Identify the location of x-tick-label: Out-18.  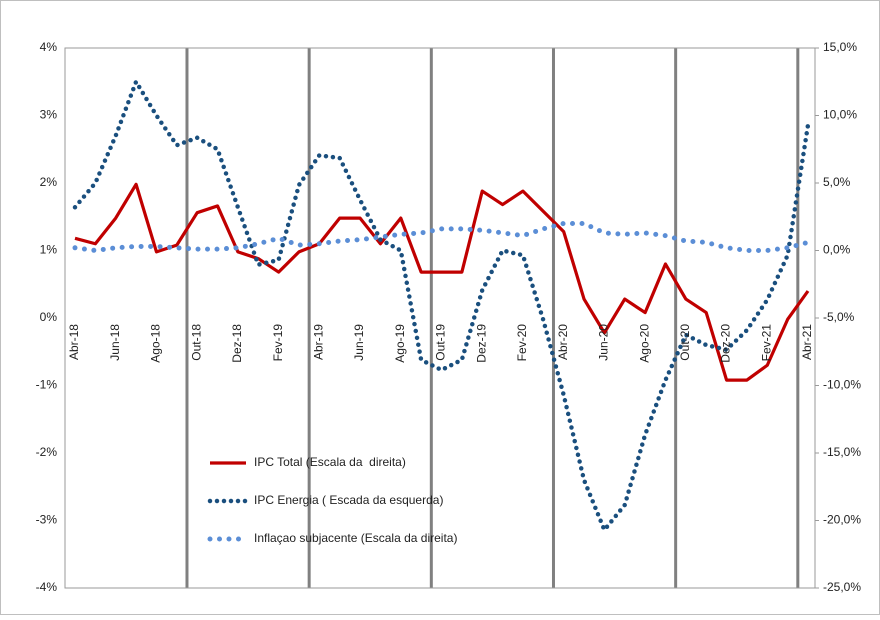
(196, 342).